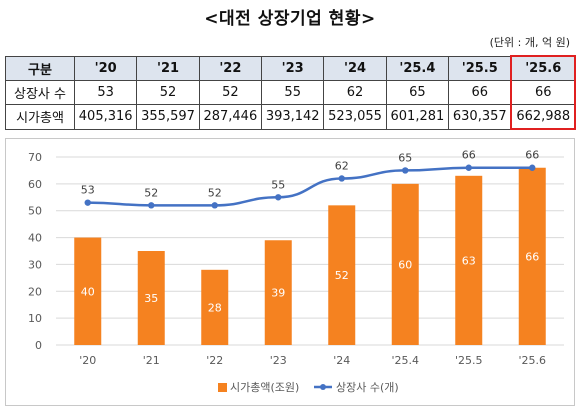 This screenshot has height=410, width=580. What do you see at coordinates (230, 117) in the screenshot?
I see `table-cell: 287,446` at bounding box center [230, 117].